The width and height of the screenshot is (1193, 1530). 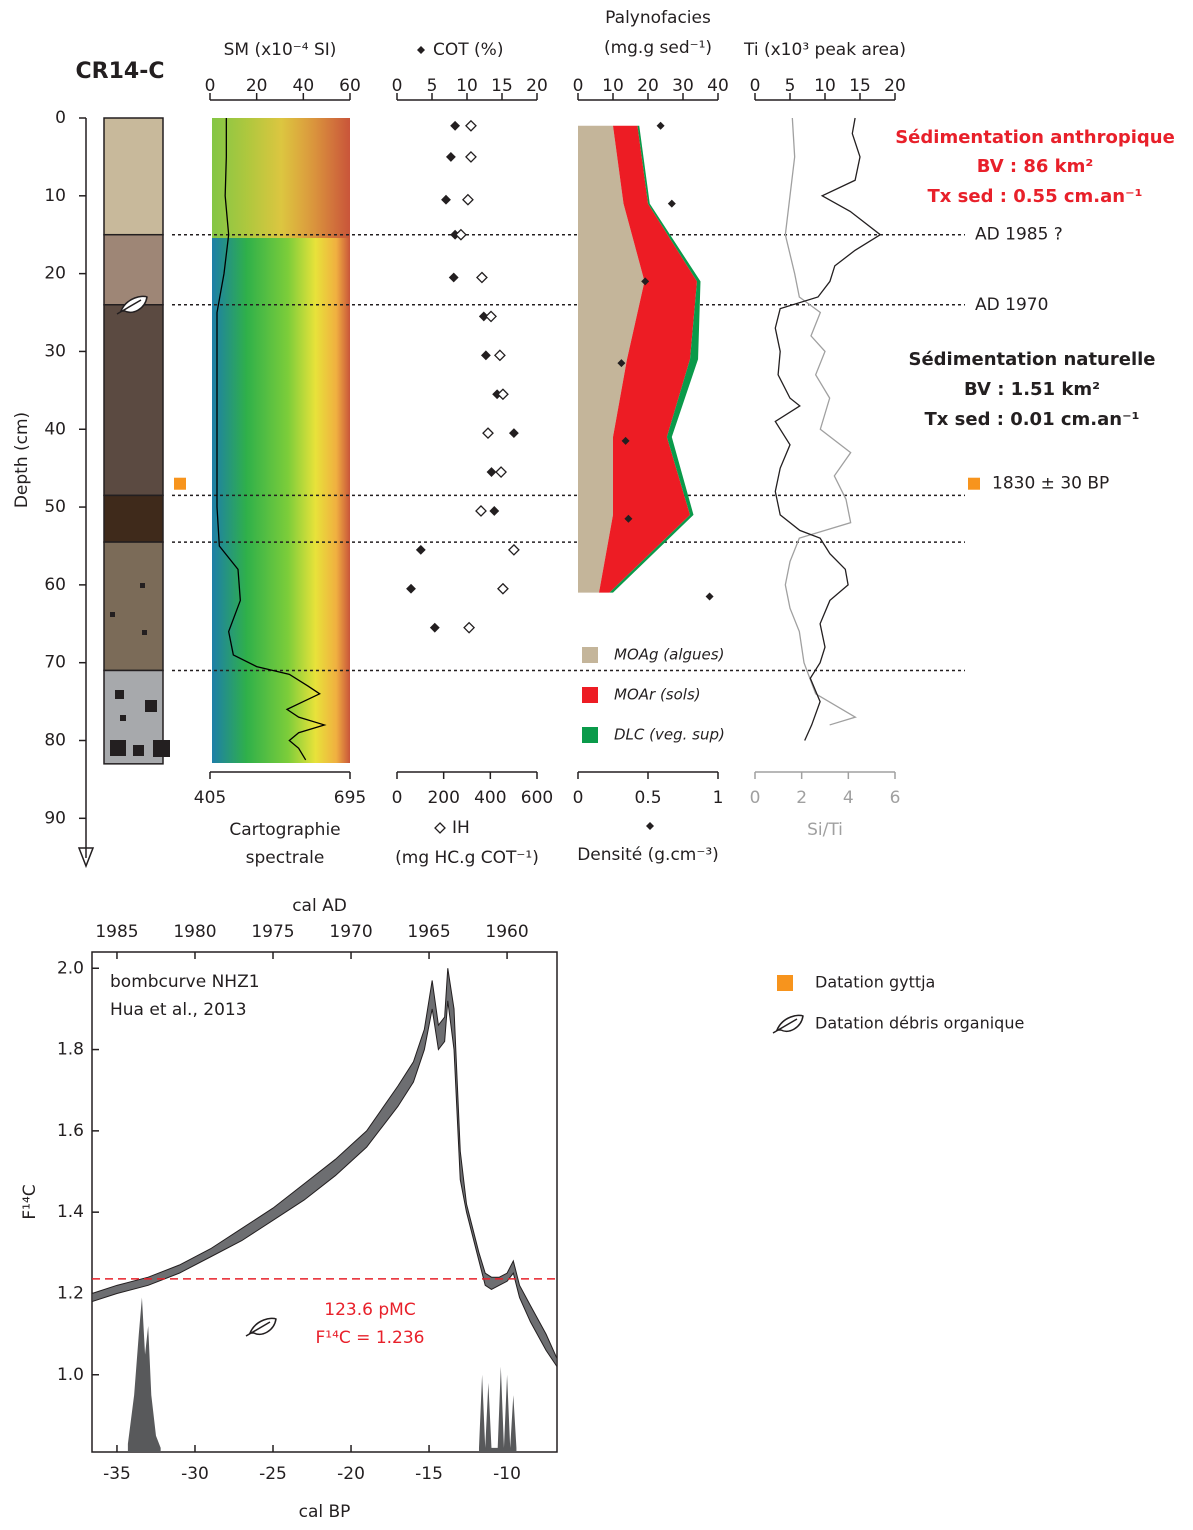 What do you see at coordinates (683, 86) in the screenshot?
I see `x-tick-label: 30` at bounding box center [683, 86].